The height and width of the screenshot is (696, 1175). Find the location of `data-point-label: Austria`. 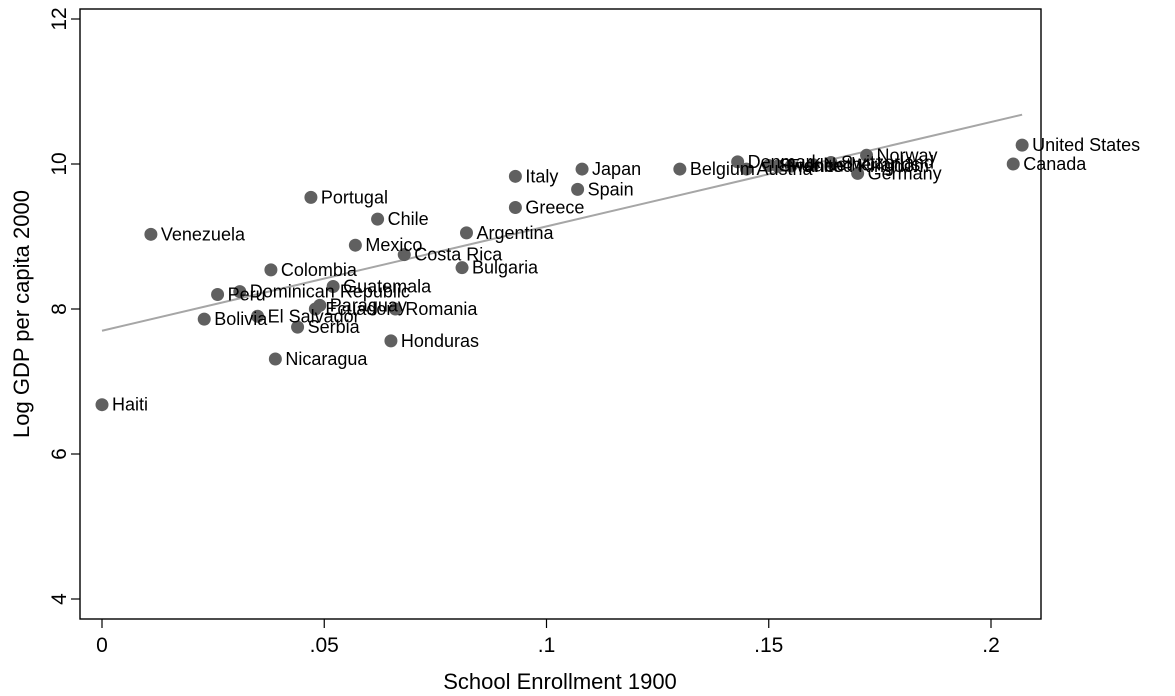

data-point-label: Austria is located at coordinates (785, 169).